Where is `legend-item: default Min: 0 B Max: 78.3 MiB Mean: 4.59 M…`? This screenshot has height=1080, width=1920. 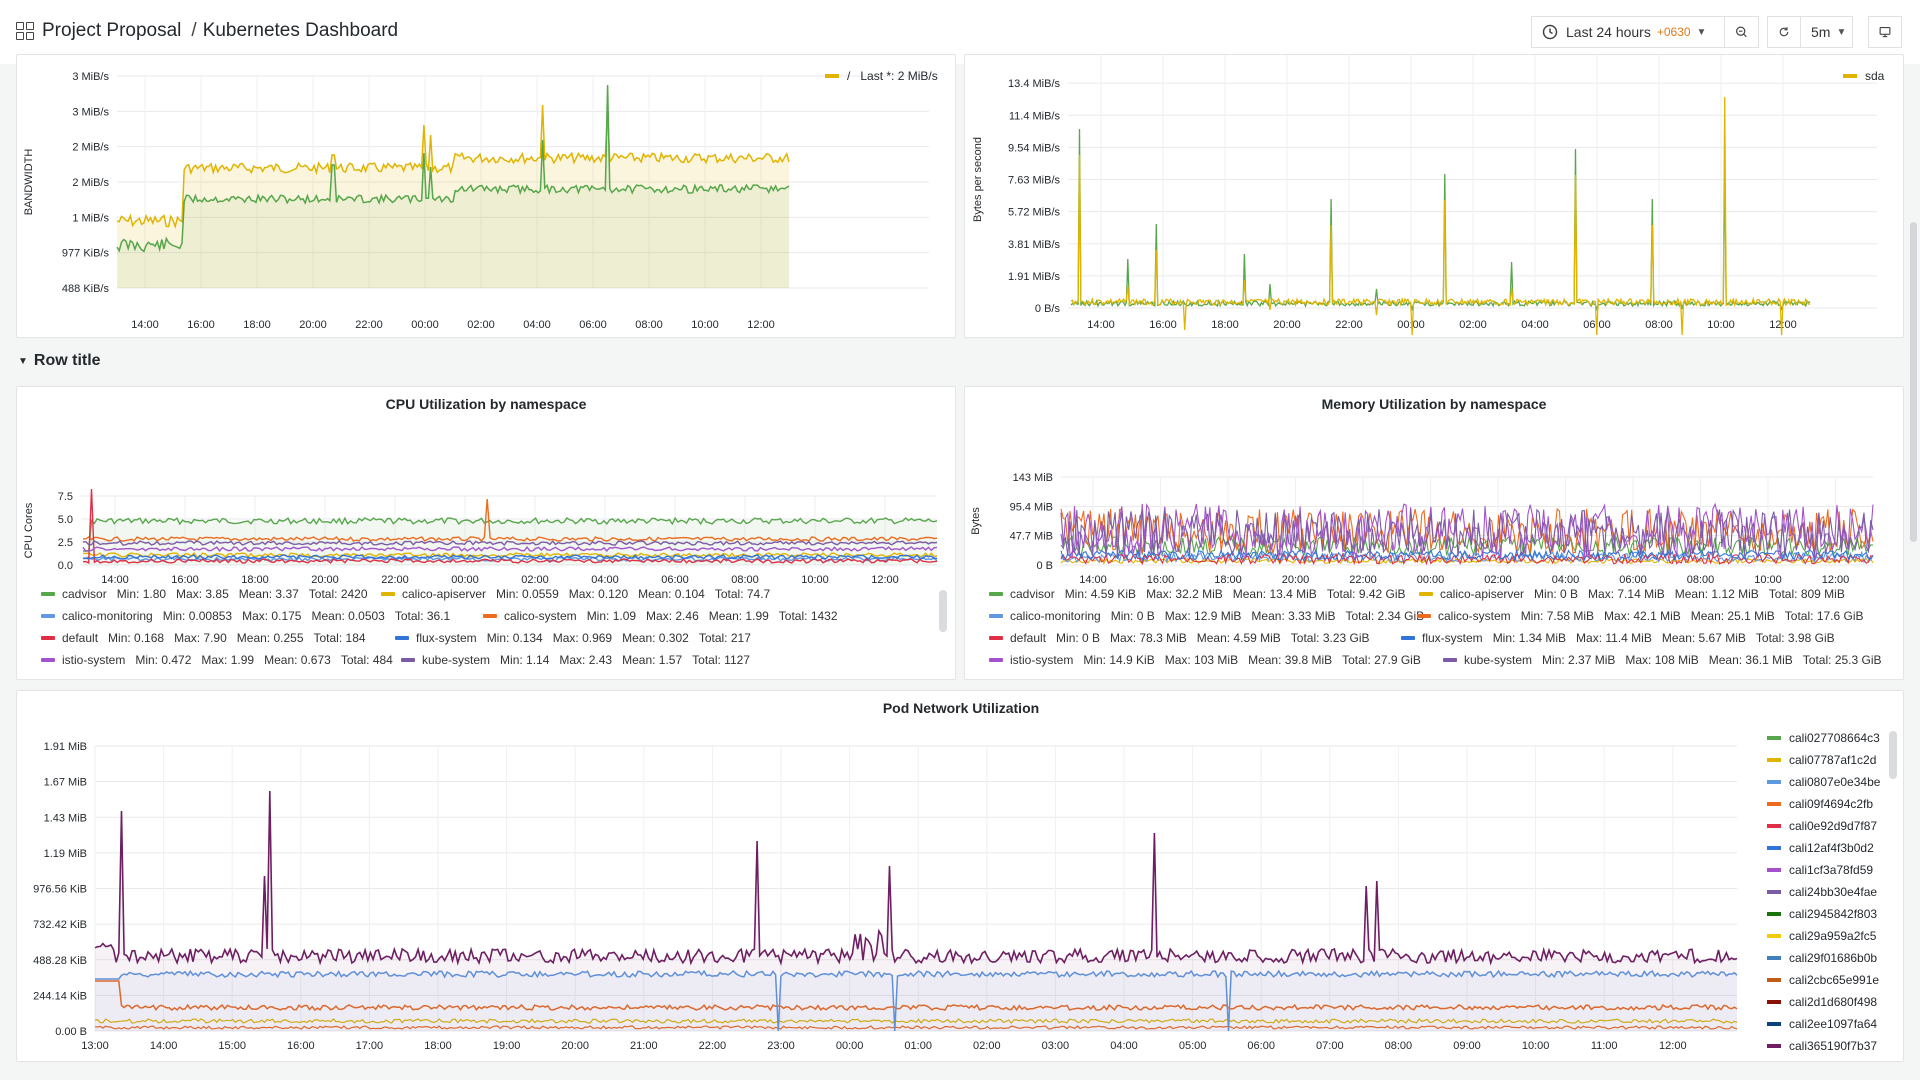
legend-item: default Min: 0 B Max: 78.3 MiB Mean: 4.59 M… is located at coordinates (1179, 638).